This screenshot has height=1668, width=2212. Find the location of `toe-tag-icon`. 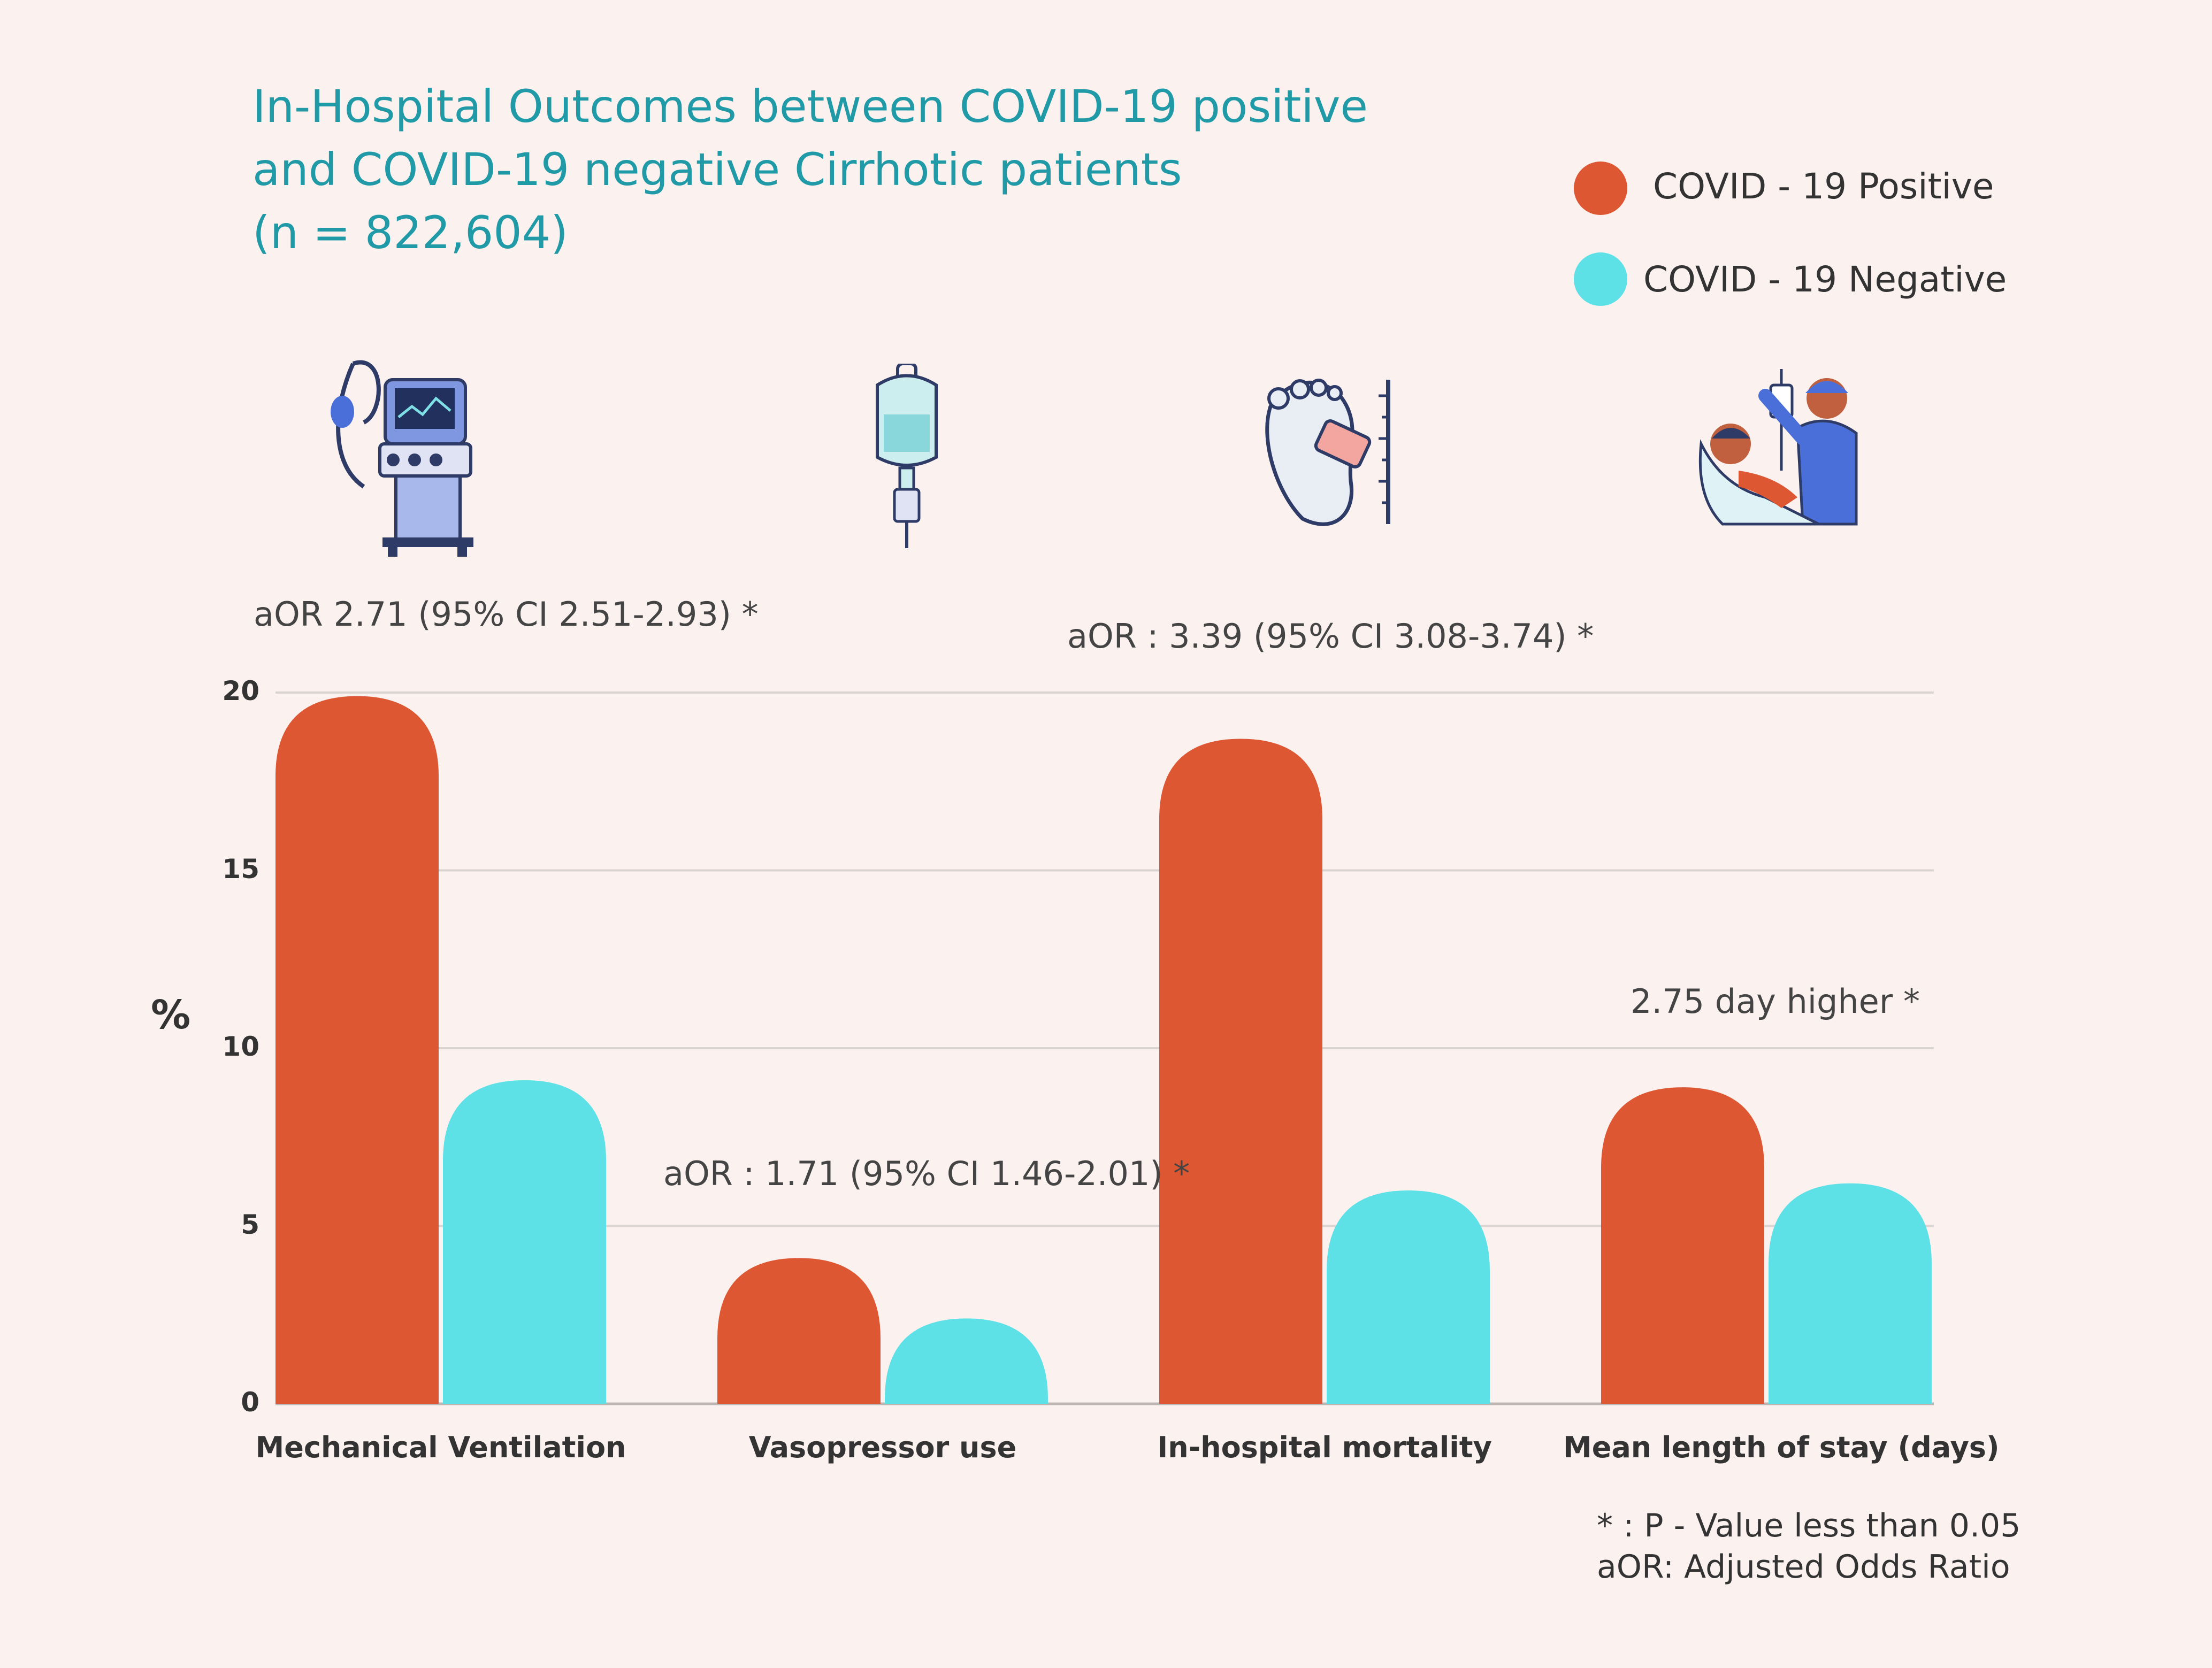

toe-tag-icon is located at coordinates (1328, 452).